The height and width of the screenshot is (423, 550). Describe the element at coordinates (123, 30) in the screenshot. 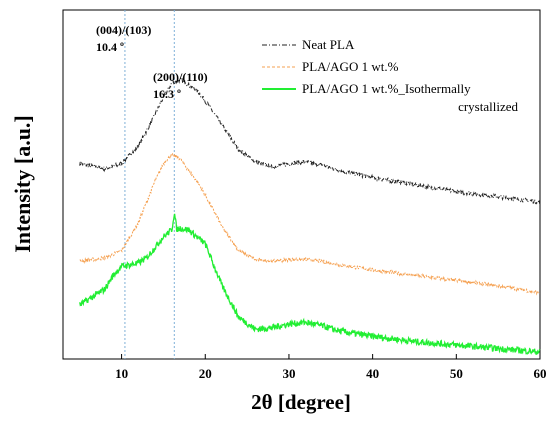

I see `annotation-004-103-line1: (004)/(103)` at that location.